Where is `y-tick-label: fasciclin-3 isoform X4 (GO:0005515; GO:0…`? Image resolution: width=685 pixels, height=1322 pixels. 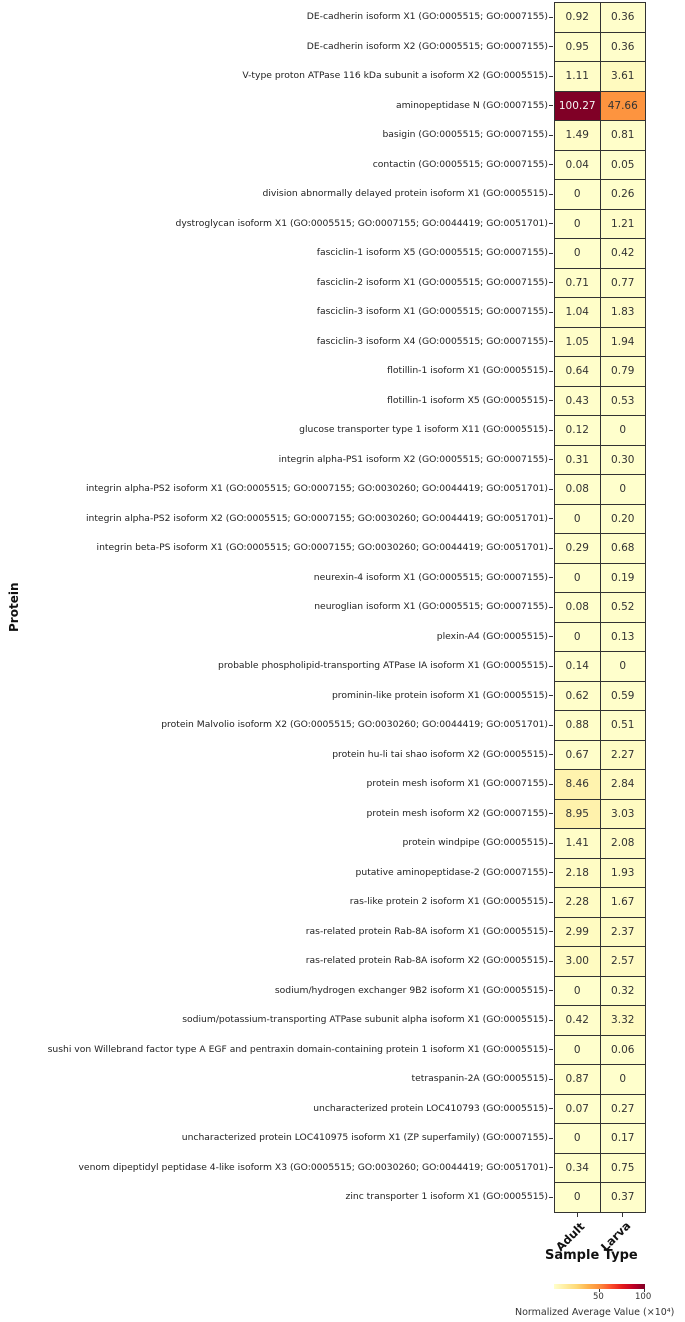 y-tick-label: fasciclin-3 isoform X4 (GO:0005515; GO:0… is located at coordinates (432, 341).